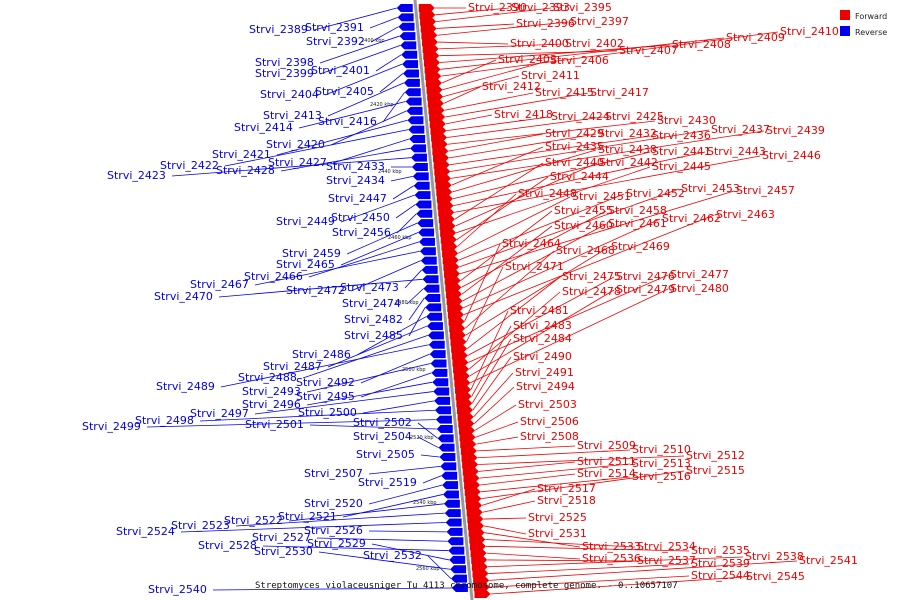 This screenshot has height=600, width=900. Describe the element at coordinates (547, 193) in the screenshot. I see `gene-label: Strvi_2448` at that location.